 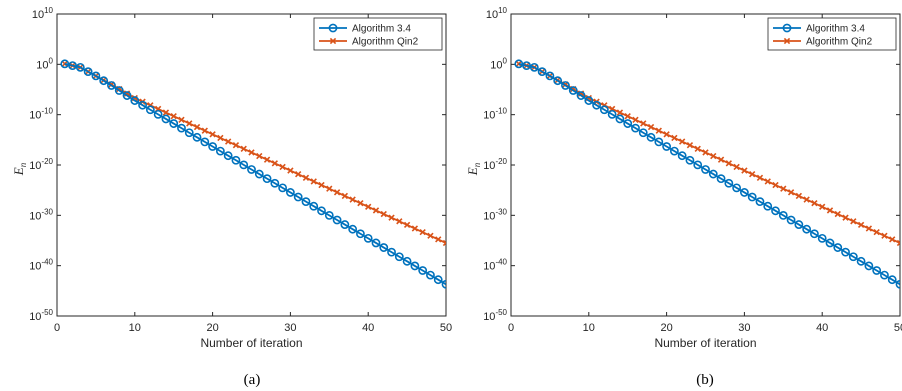 What do you see at coordinates (57, 328) in the screenshot?
I see `x-tick-label: 0` at bounding box center [57, 328].